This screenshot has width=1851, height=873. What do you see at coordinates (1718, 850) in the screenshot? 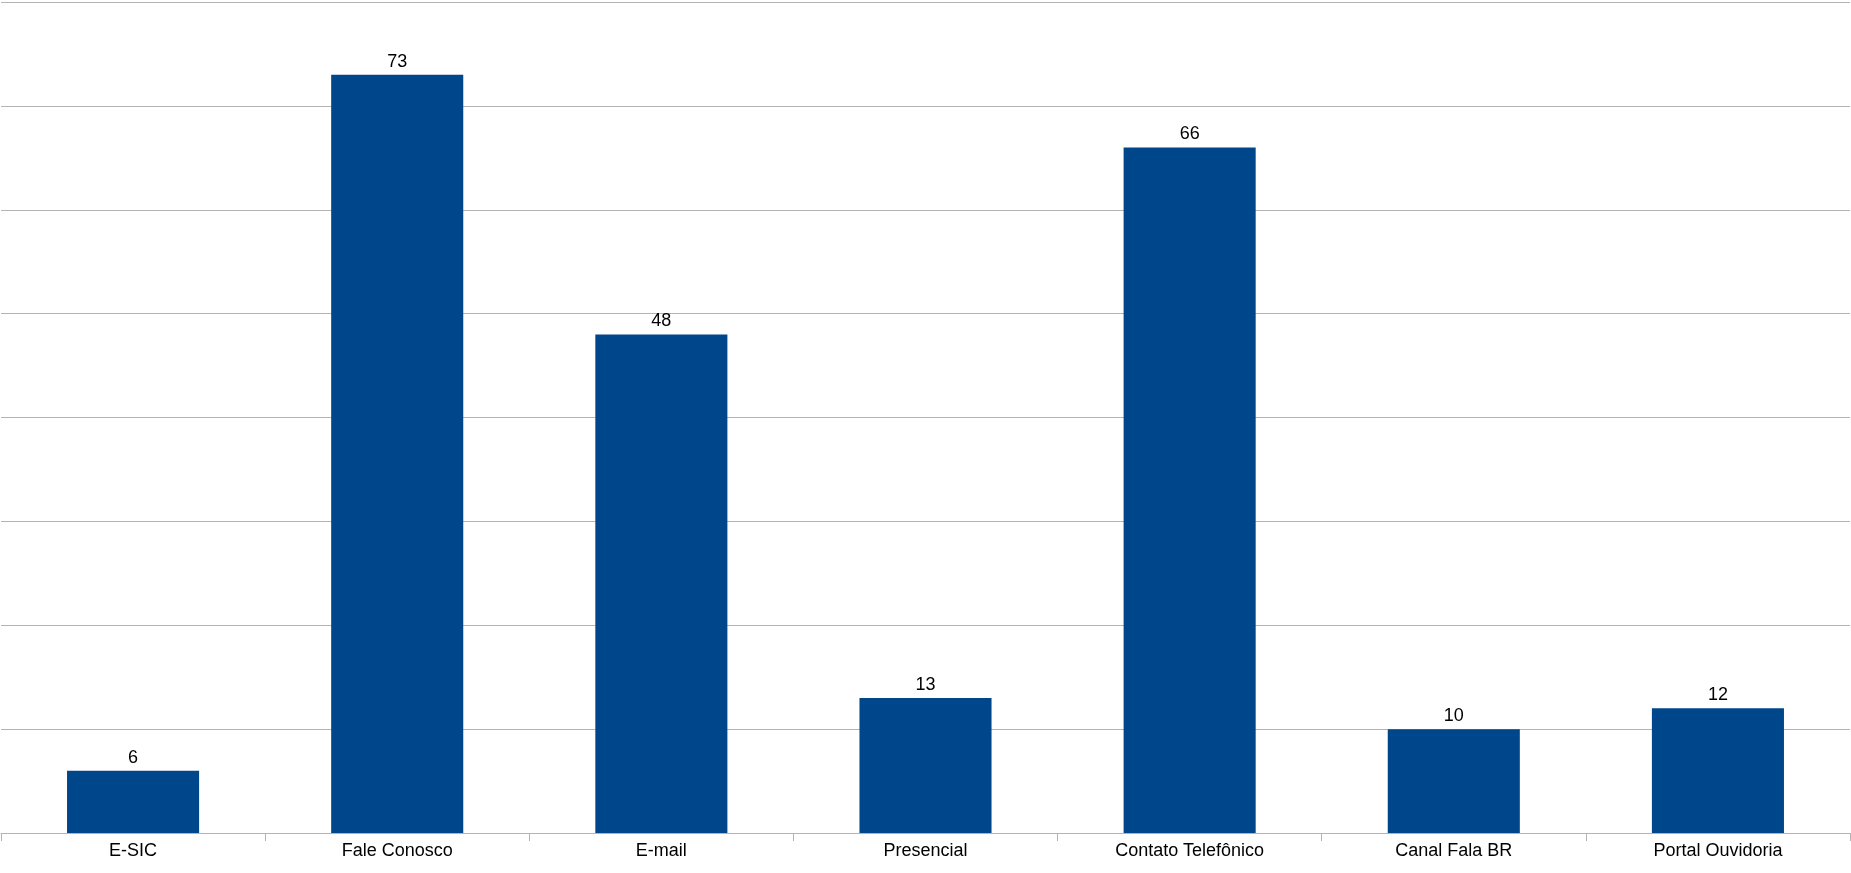
I see `x-tick-label: Portal Ouvidoria` at bounding box center [1718, 850].